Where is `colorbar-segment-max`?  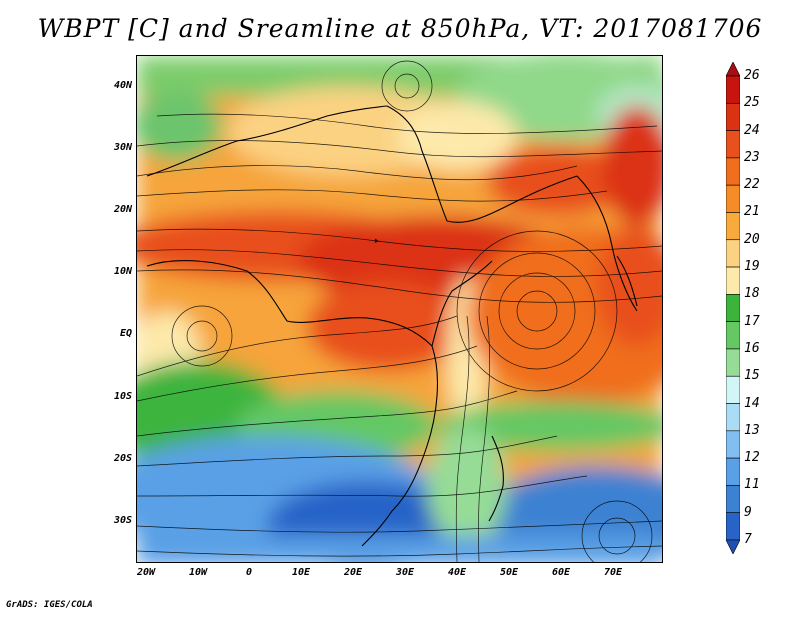 colorbar-segment-max is located at coordinates (733, 69).